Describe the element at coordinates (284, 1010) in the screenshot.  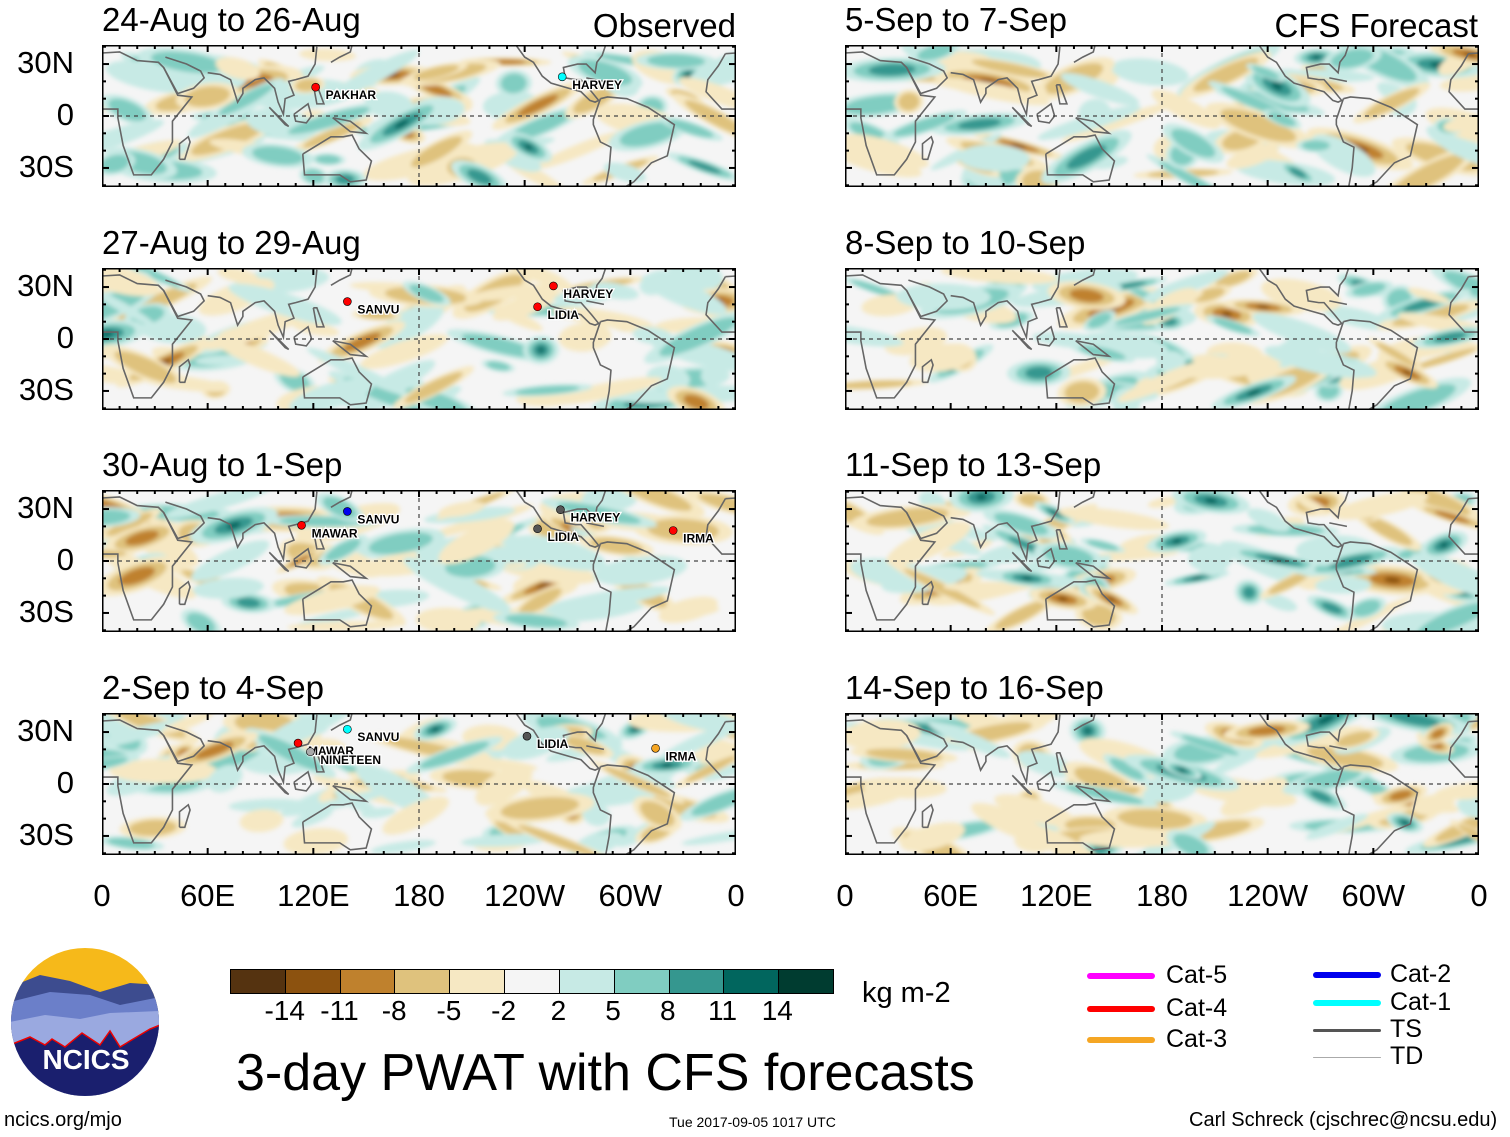
I see `colorbar-tick-label: -14` at that location.